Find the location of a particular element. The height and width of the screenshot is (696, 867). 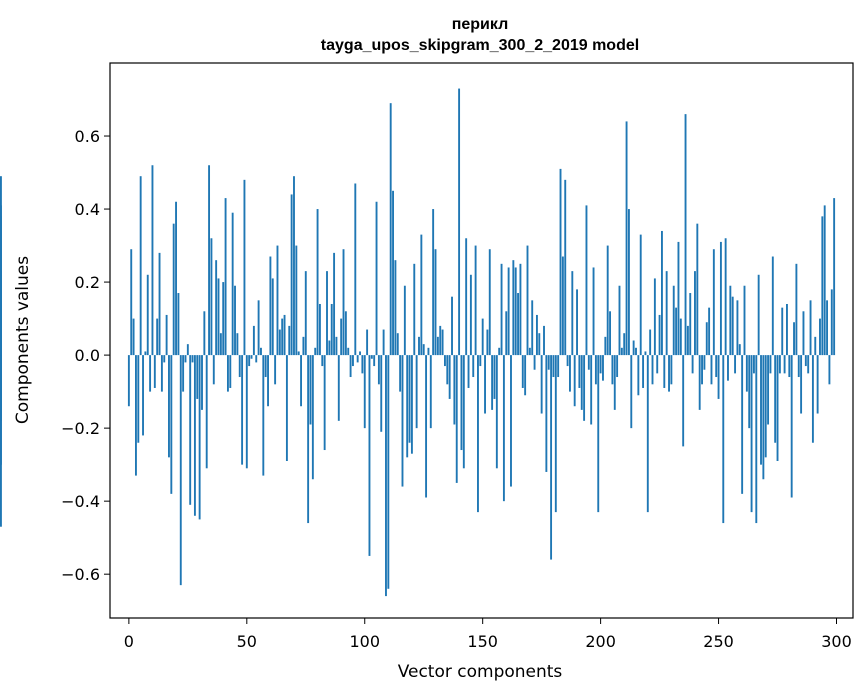

x-tick-label: 0 is located at coordinates (129, 641).